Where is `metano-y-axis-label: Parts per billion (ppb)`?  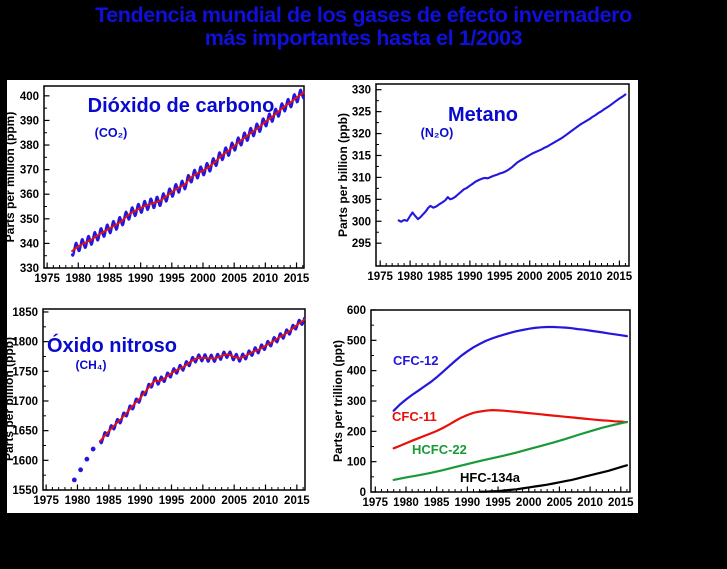
metano-y-axis-label: Parts per billion (ppb) is located at coordinates (343, 175).